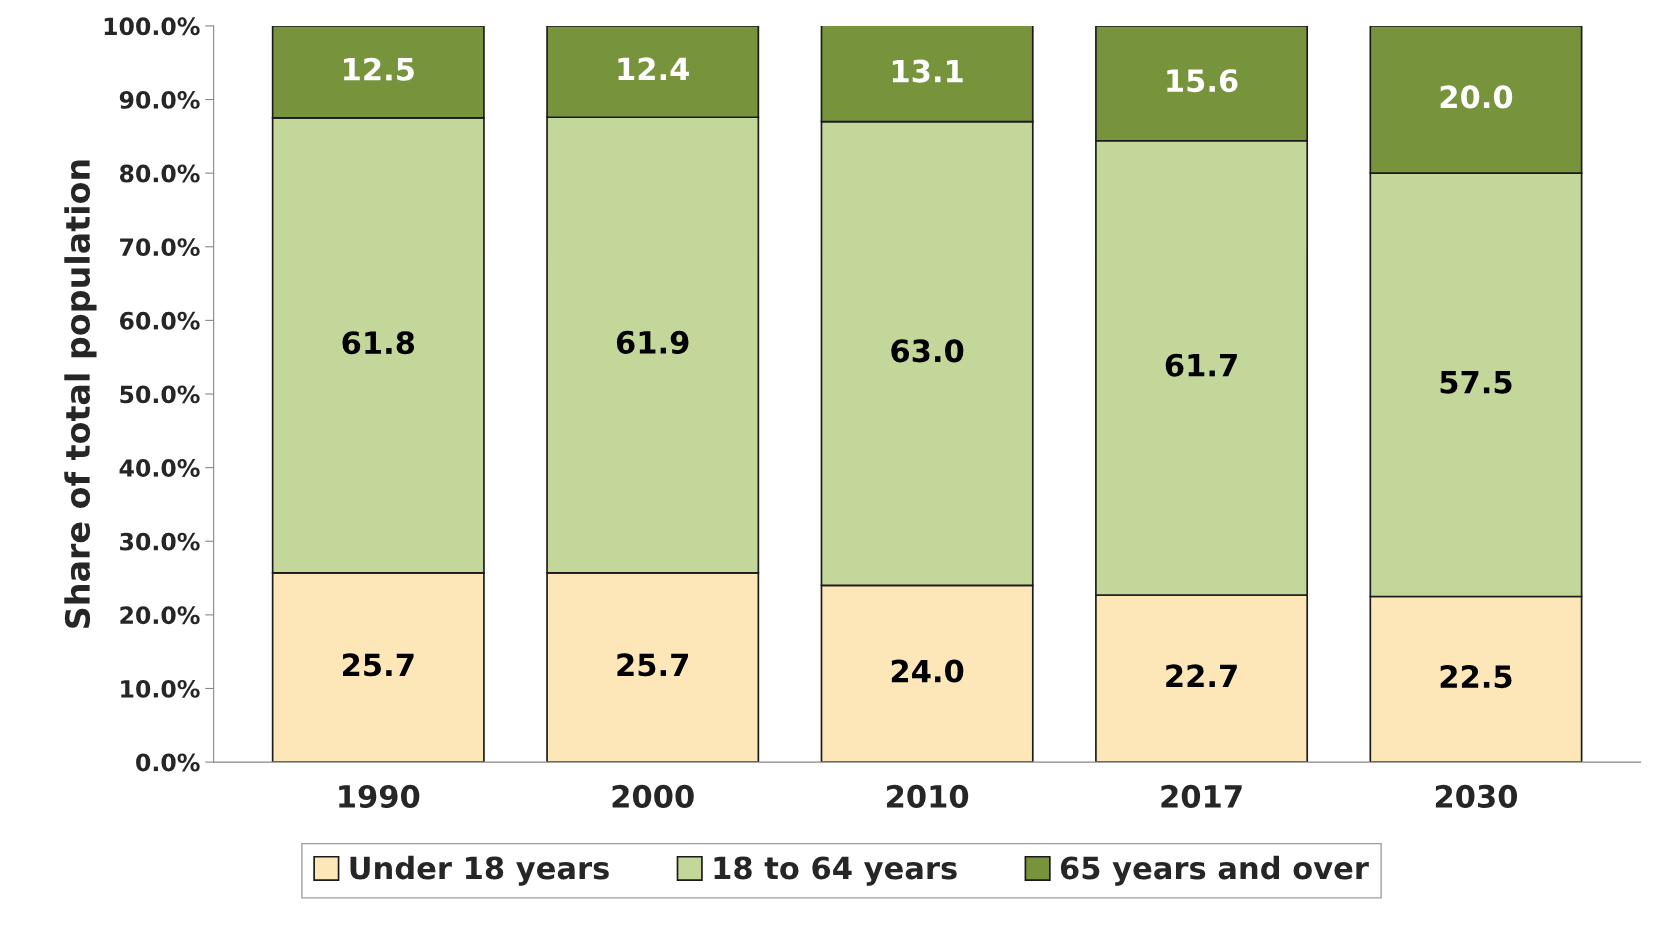 Image resolution: width=1669 pixels, height=926 pixels. What do you see at coordinates (652, 342) in the screenshot?
I see `data-label: 61.9` at bounding box center [652, 342].